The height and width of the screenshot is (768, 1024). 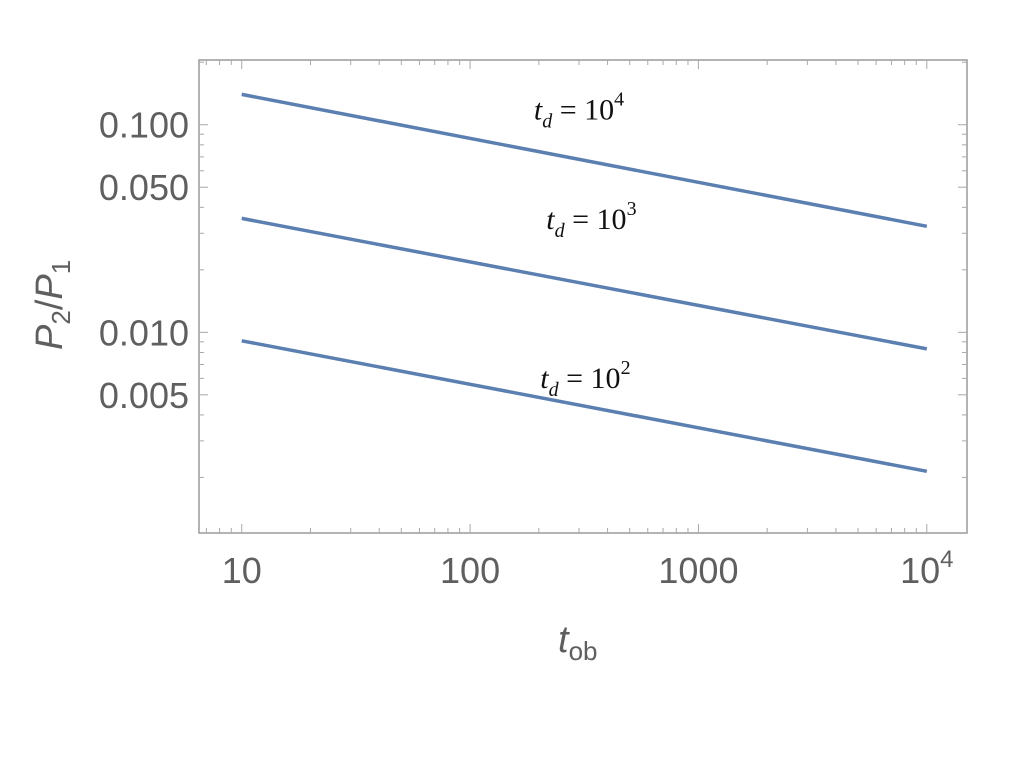 I want to click on y-tick-label: 0.010, so click(x=144, y=332).